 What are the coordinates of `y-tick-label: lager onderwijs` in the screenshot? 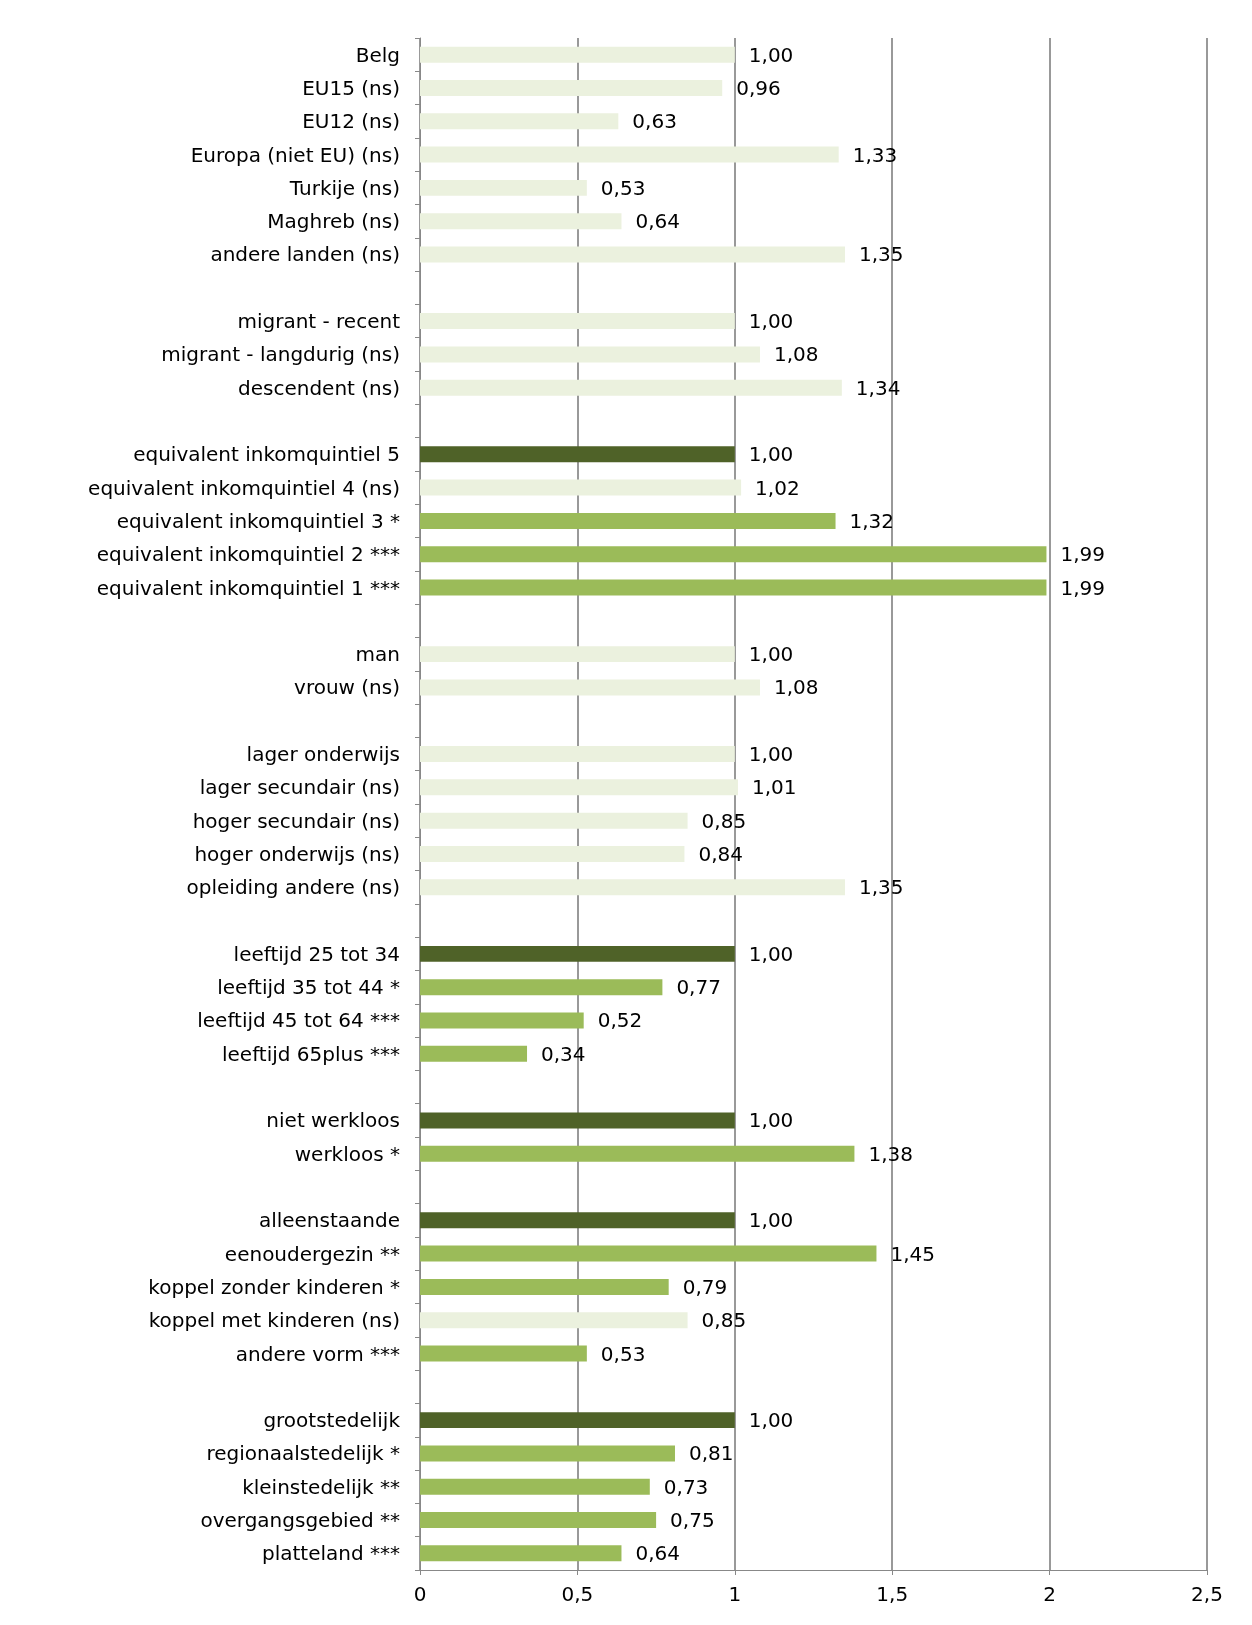 It's located at (323, 754).